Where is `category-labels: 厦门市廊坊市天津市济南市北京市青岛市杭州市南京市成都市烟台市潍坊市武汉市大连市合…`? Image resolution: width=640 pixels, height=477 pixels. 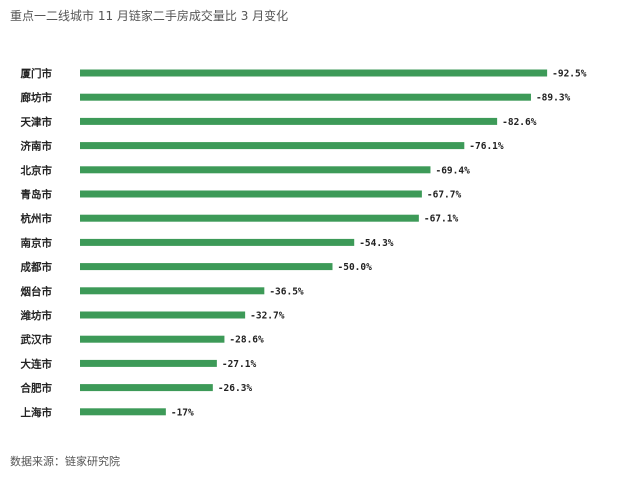
category-labels: 厦门市廊坊市天津市济南市北京市青岛市杭州市南京市成都市烟台市潍坊市武汉市大连市合… is located at coordinates (36, 243).